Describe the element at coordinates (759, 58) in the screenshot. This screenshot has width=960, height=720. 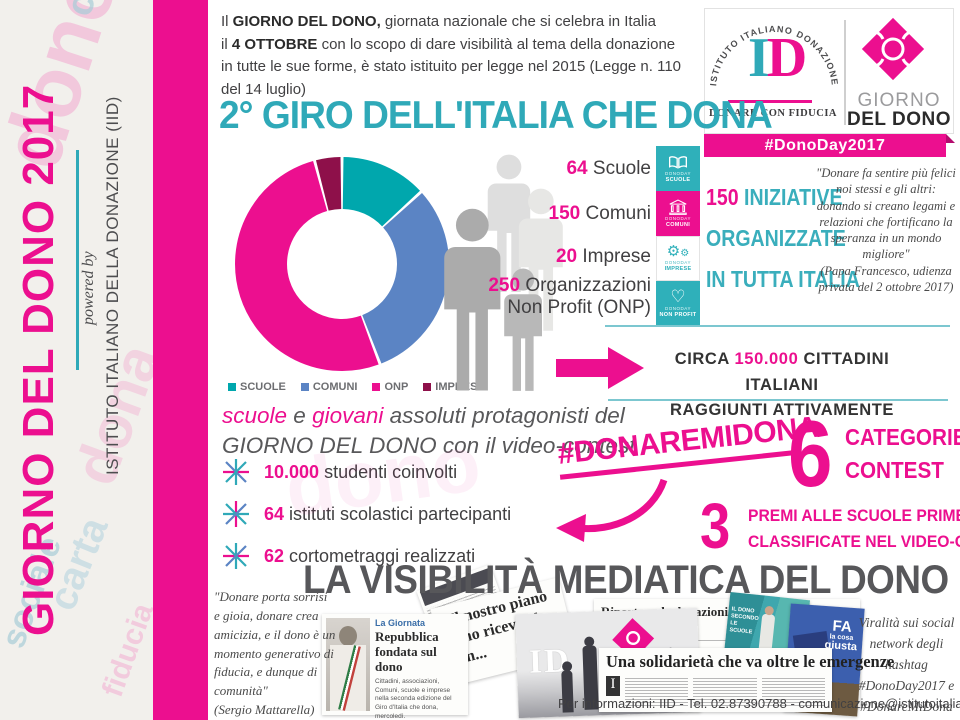
I see `iid-letter-i: I` at that location.